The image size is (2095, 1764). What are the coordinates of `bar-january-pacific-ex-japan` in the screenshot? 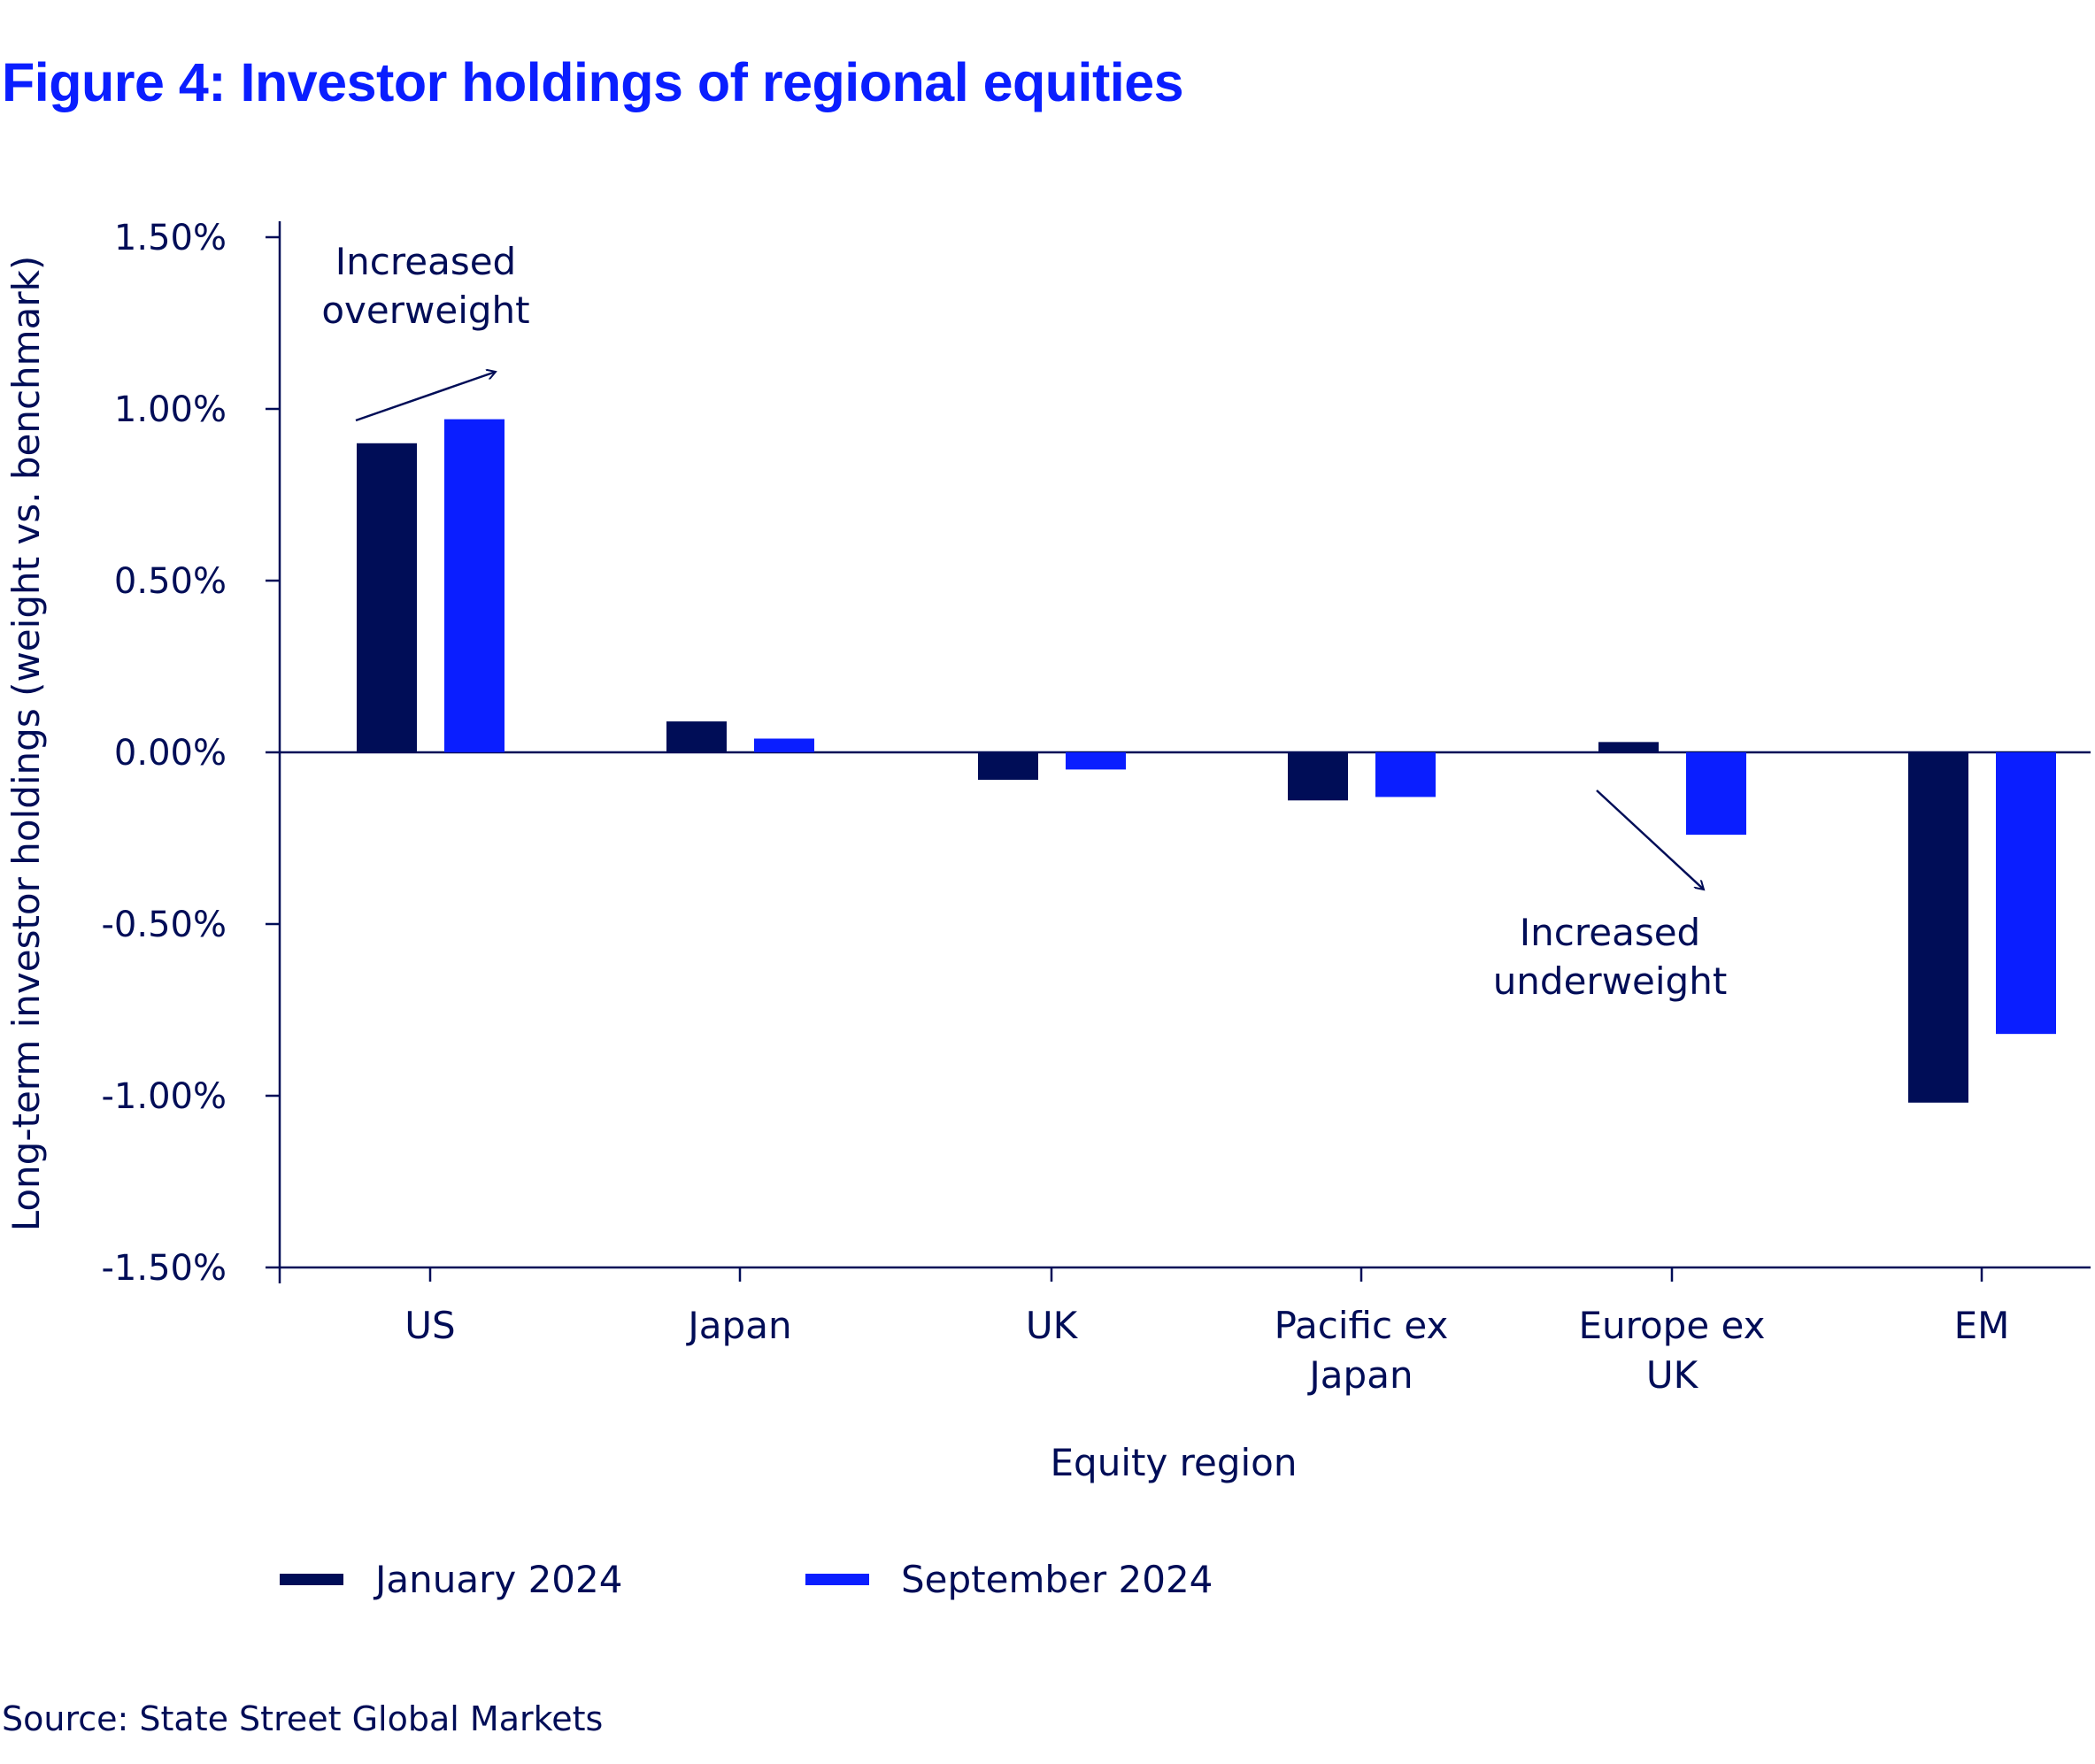 It's located at (1318, 776).